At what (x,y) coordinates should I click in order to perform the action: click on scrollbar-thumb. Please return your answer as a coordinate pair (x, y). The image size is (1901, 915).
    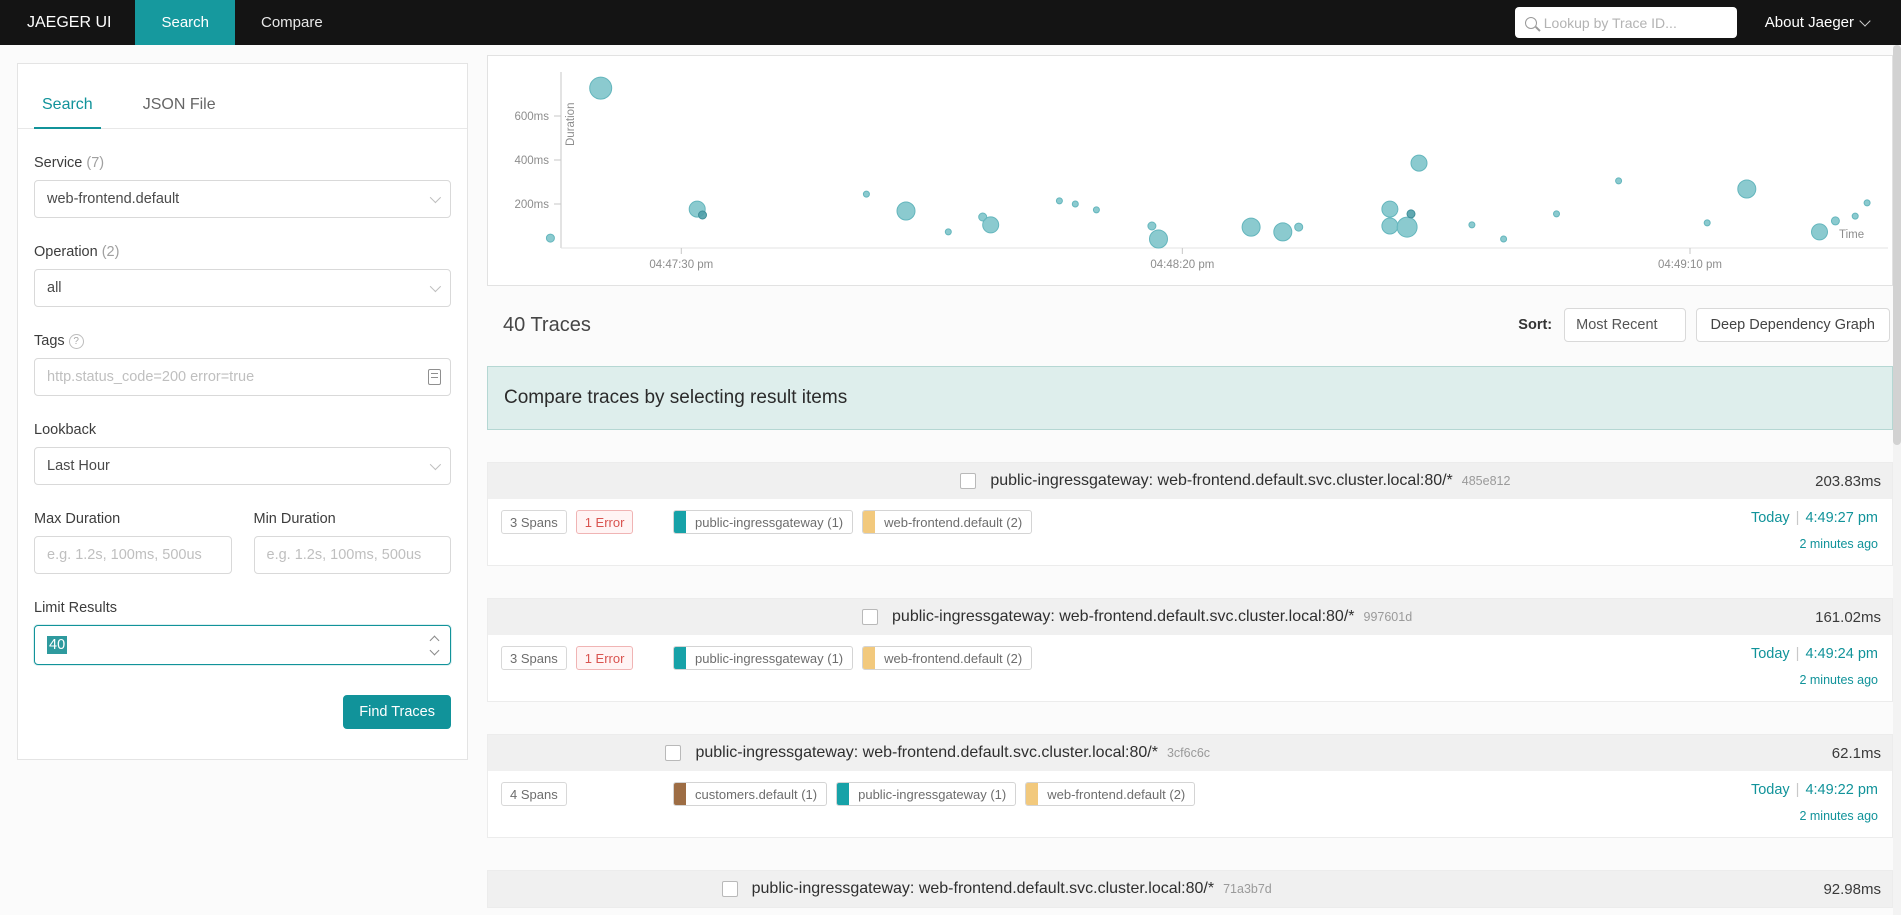
    Looking at the image, I should click on (1897, 245).